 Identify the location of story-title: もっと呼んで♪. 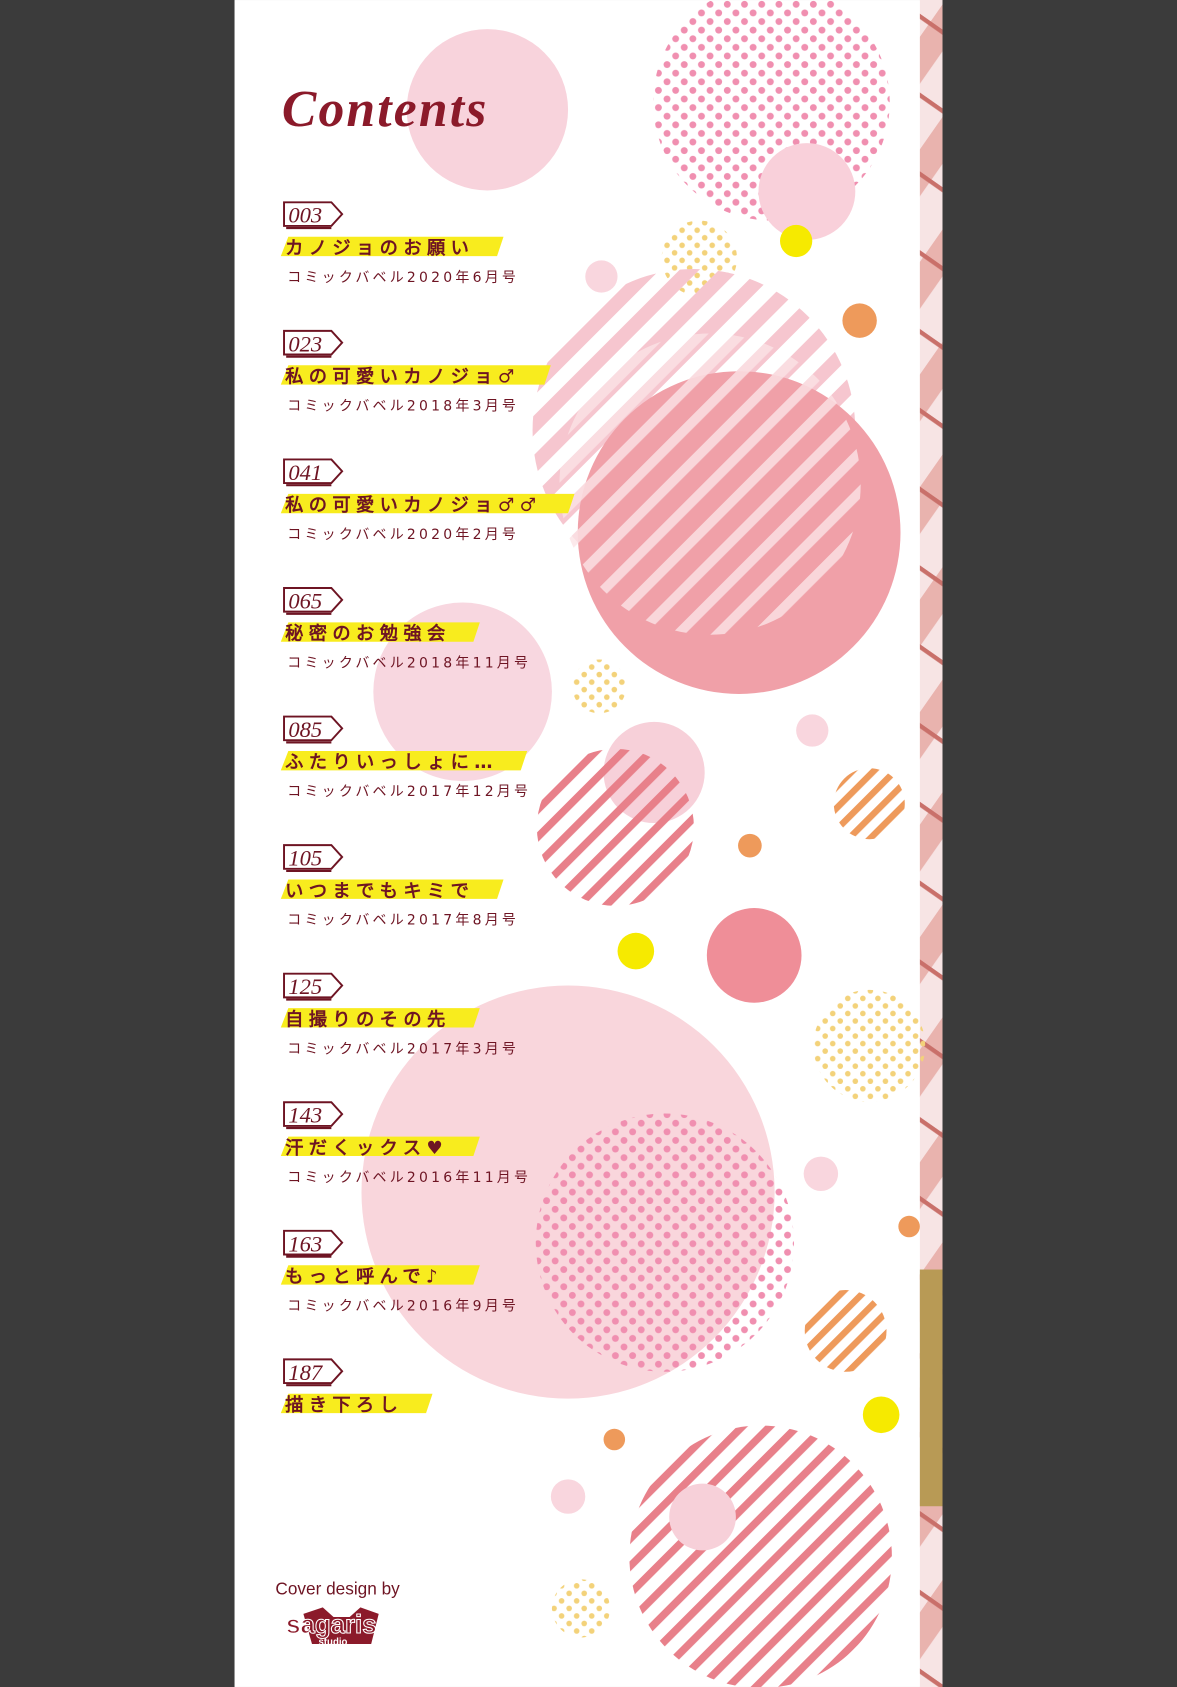
(364, 1276).